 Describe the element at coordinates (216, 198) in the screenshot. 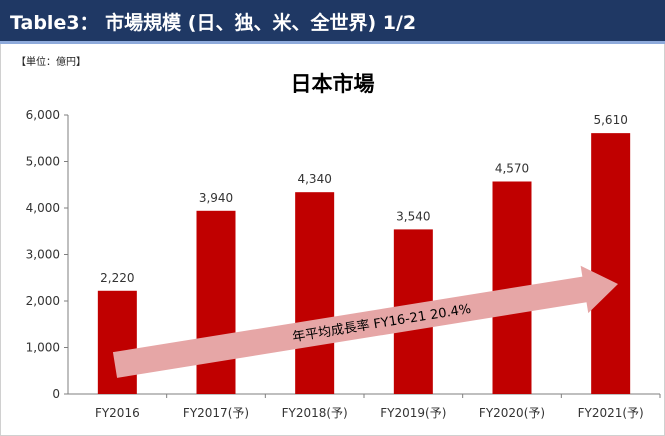

I see `bar-value-label: 3,940` at that location.